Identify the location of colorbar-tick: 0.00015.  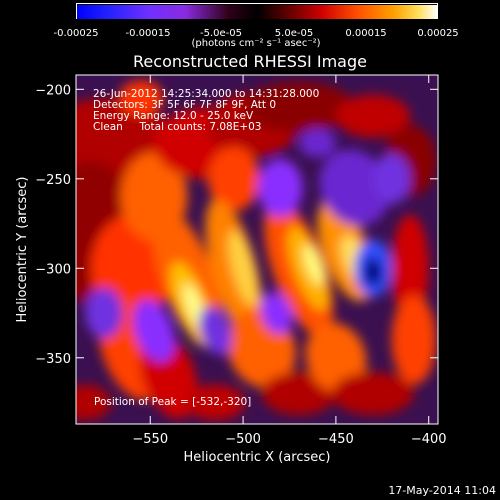
(366, 33).